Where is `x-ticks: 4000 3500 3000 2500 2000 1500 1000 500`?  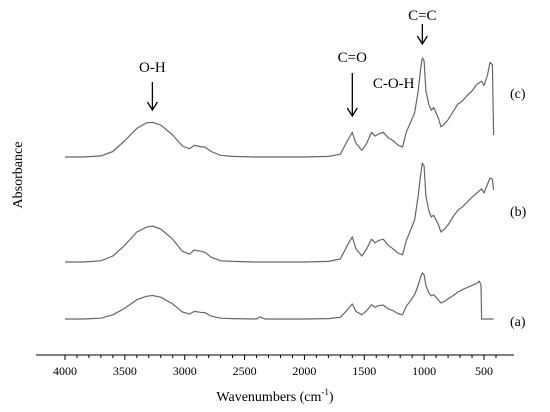 x-ticks: 4000 3500 3000 2500 2000 1500 1000 500 is located at coordinates (275, 366).